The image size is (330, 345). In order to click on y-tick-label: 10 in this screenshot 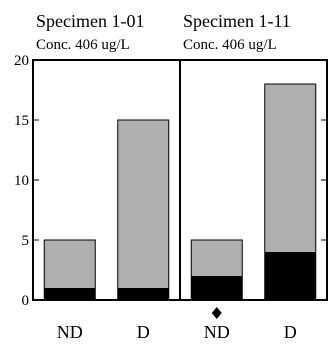, I will do `click(21, 181)`.